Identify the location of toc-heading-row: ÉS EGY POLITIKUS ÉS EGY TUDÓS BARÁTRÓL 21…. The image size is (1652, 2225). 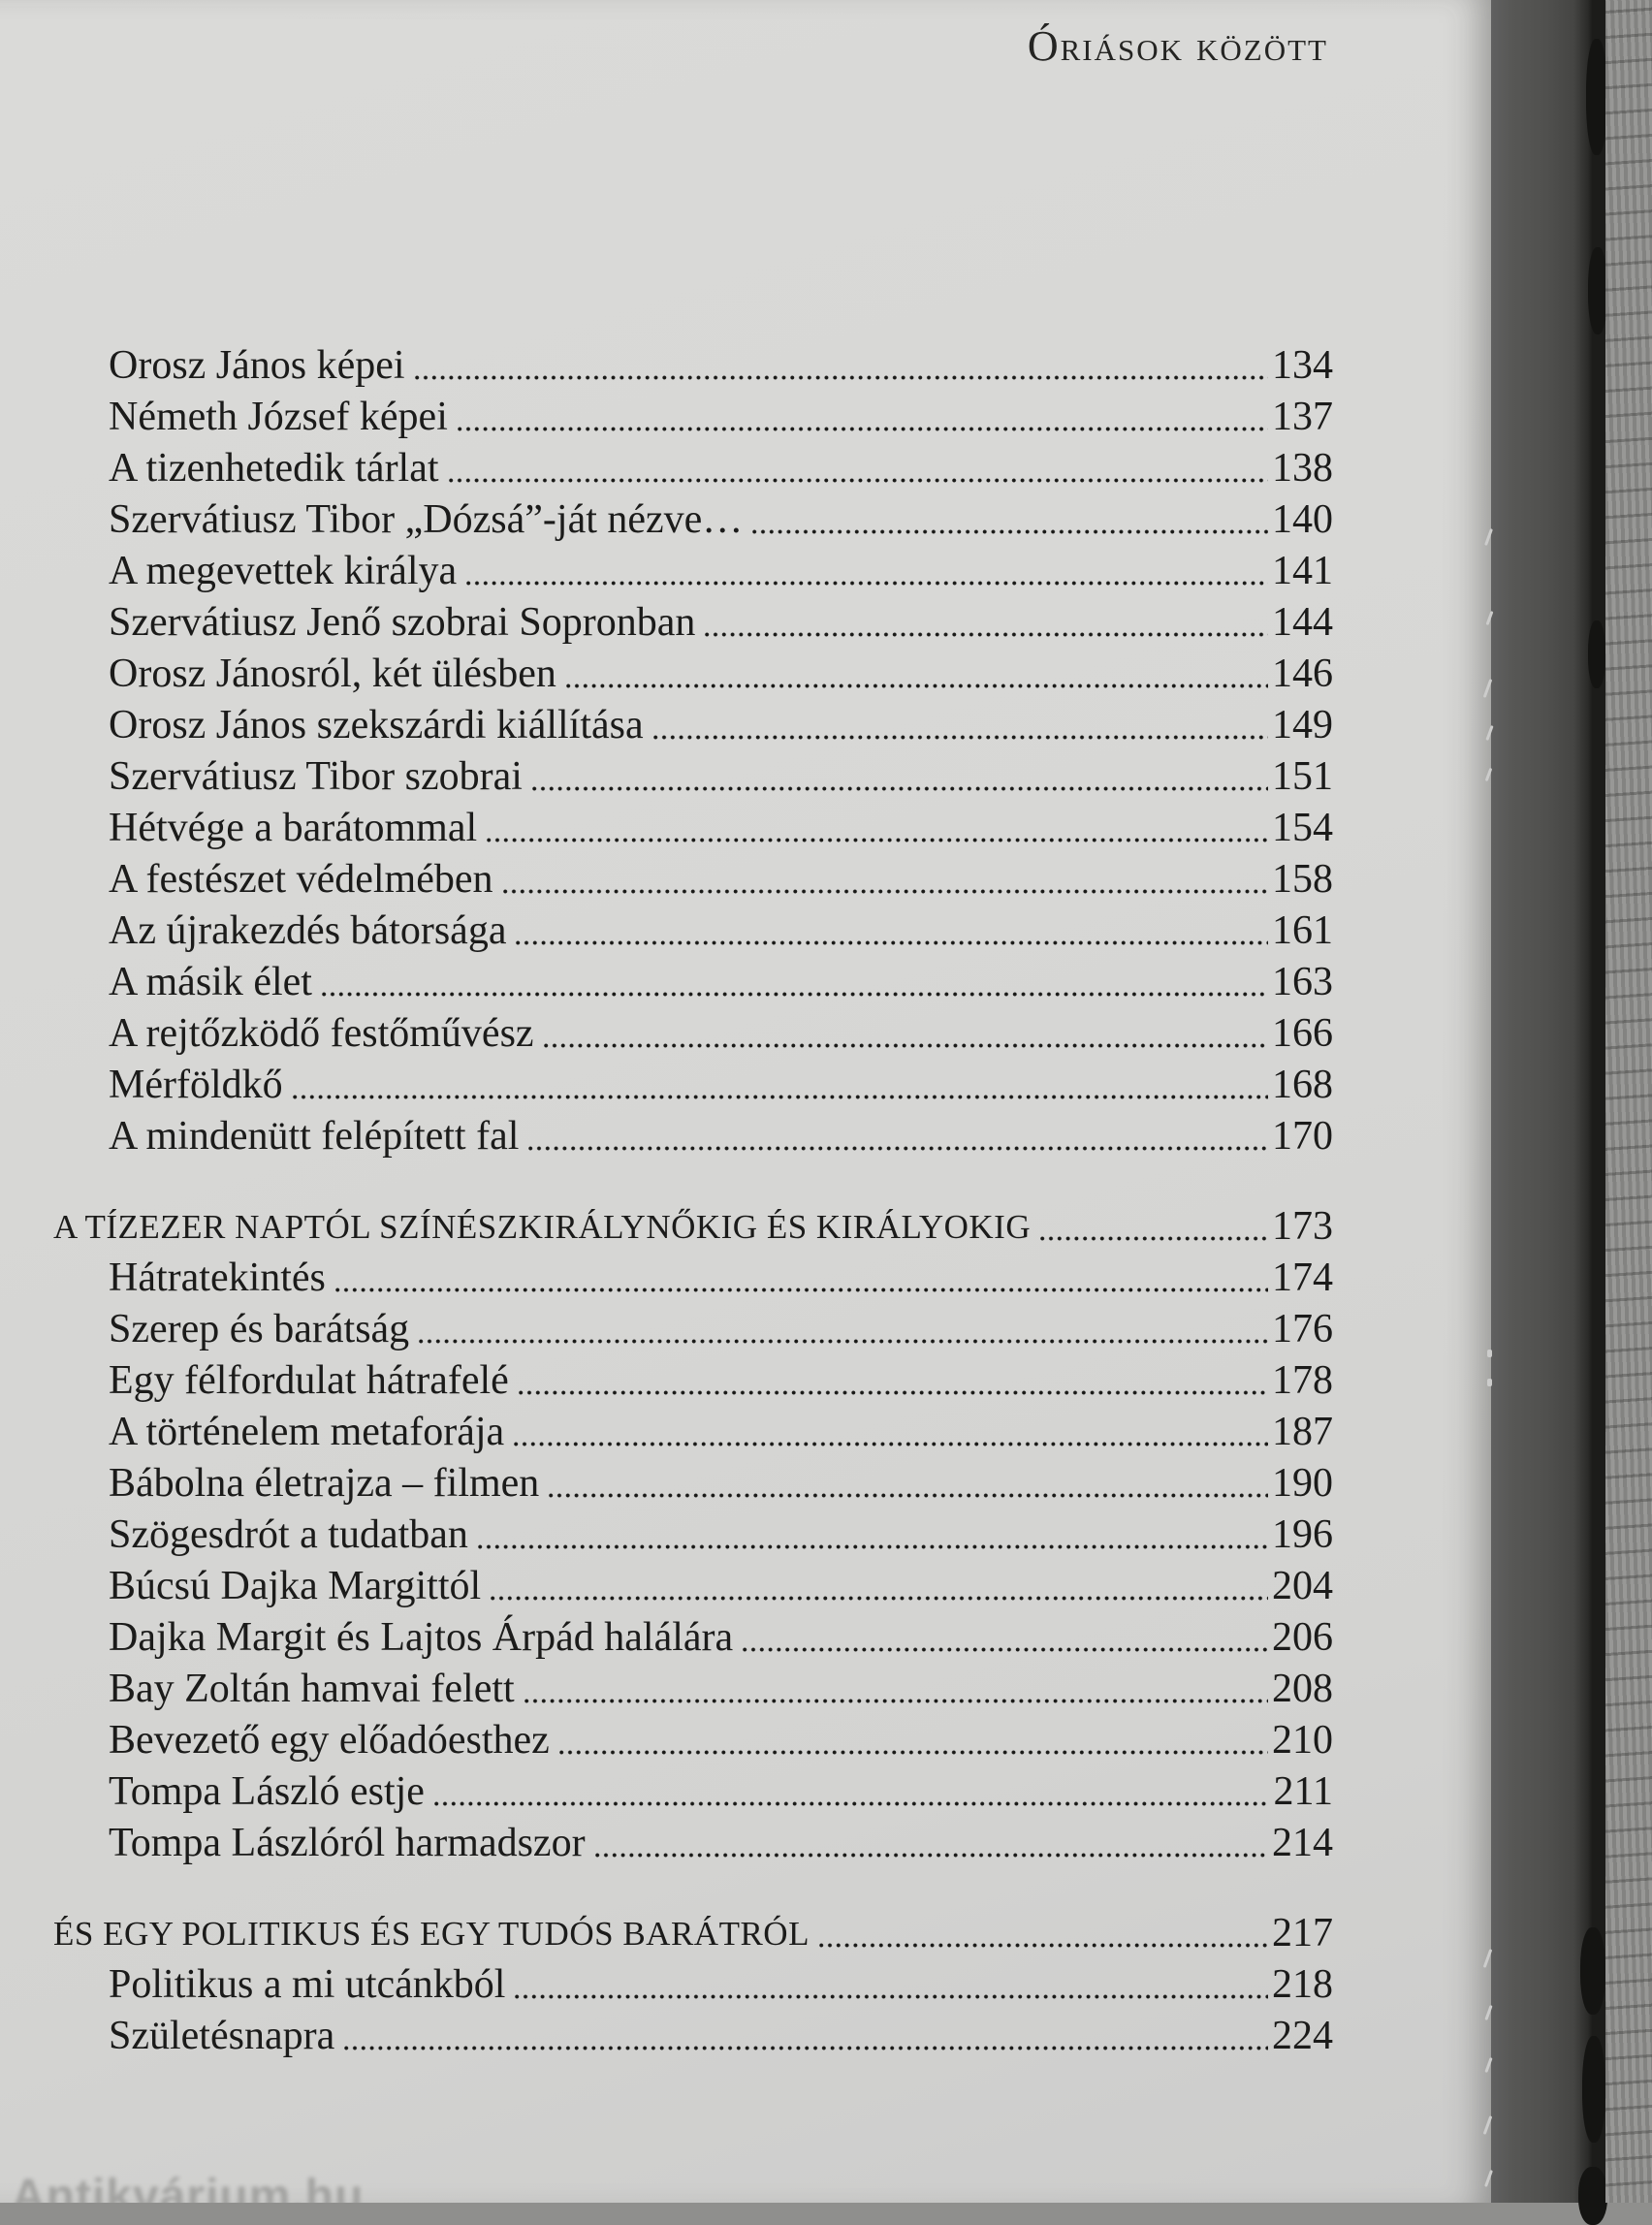
(693, 1933).